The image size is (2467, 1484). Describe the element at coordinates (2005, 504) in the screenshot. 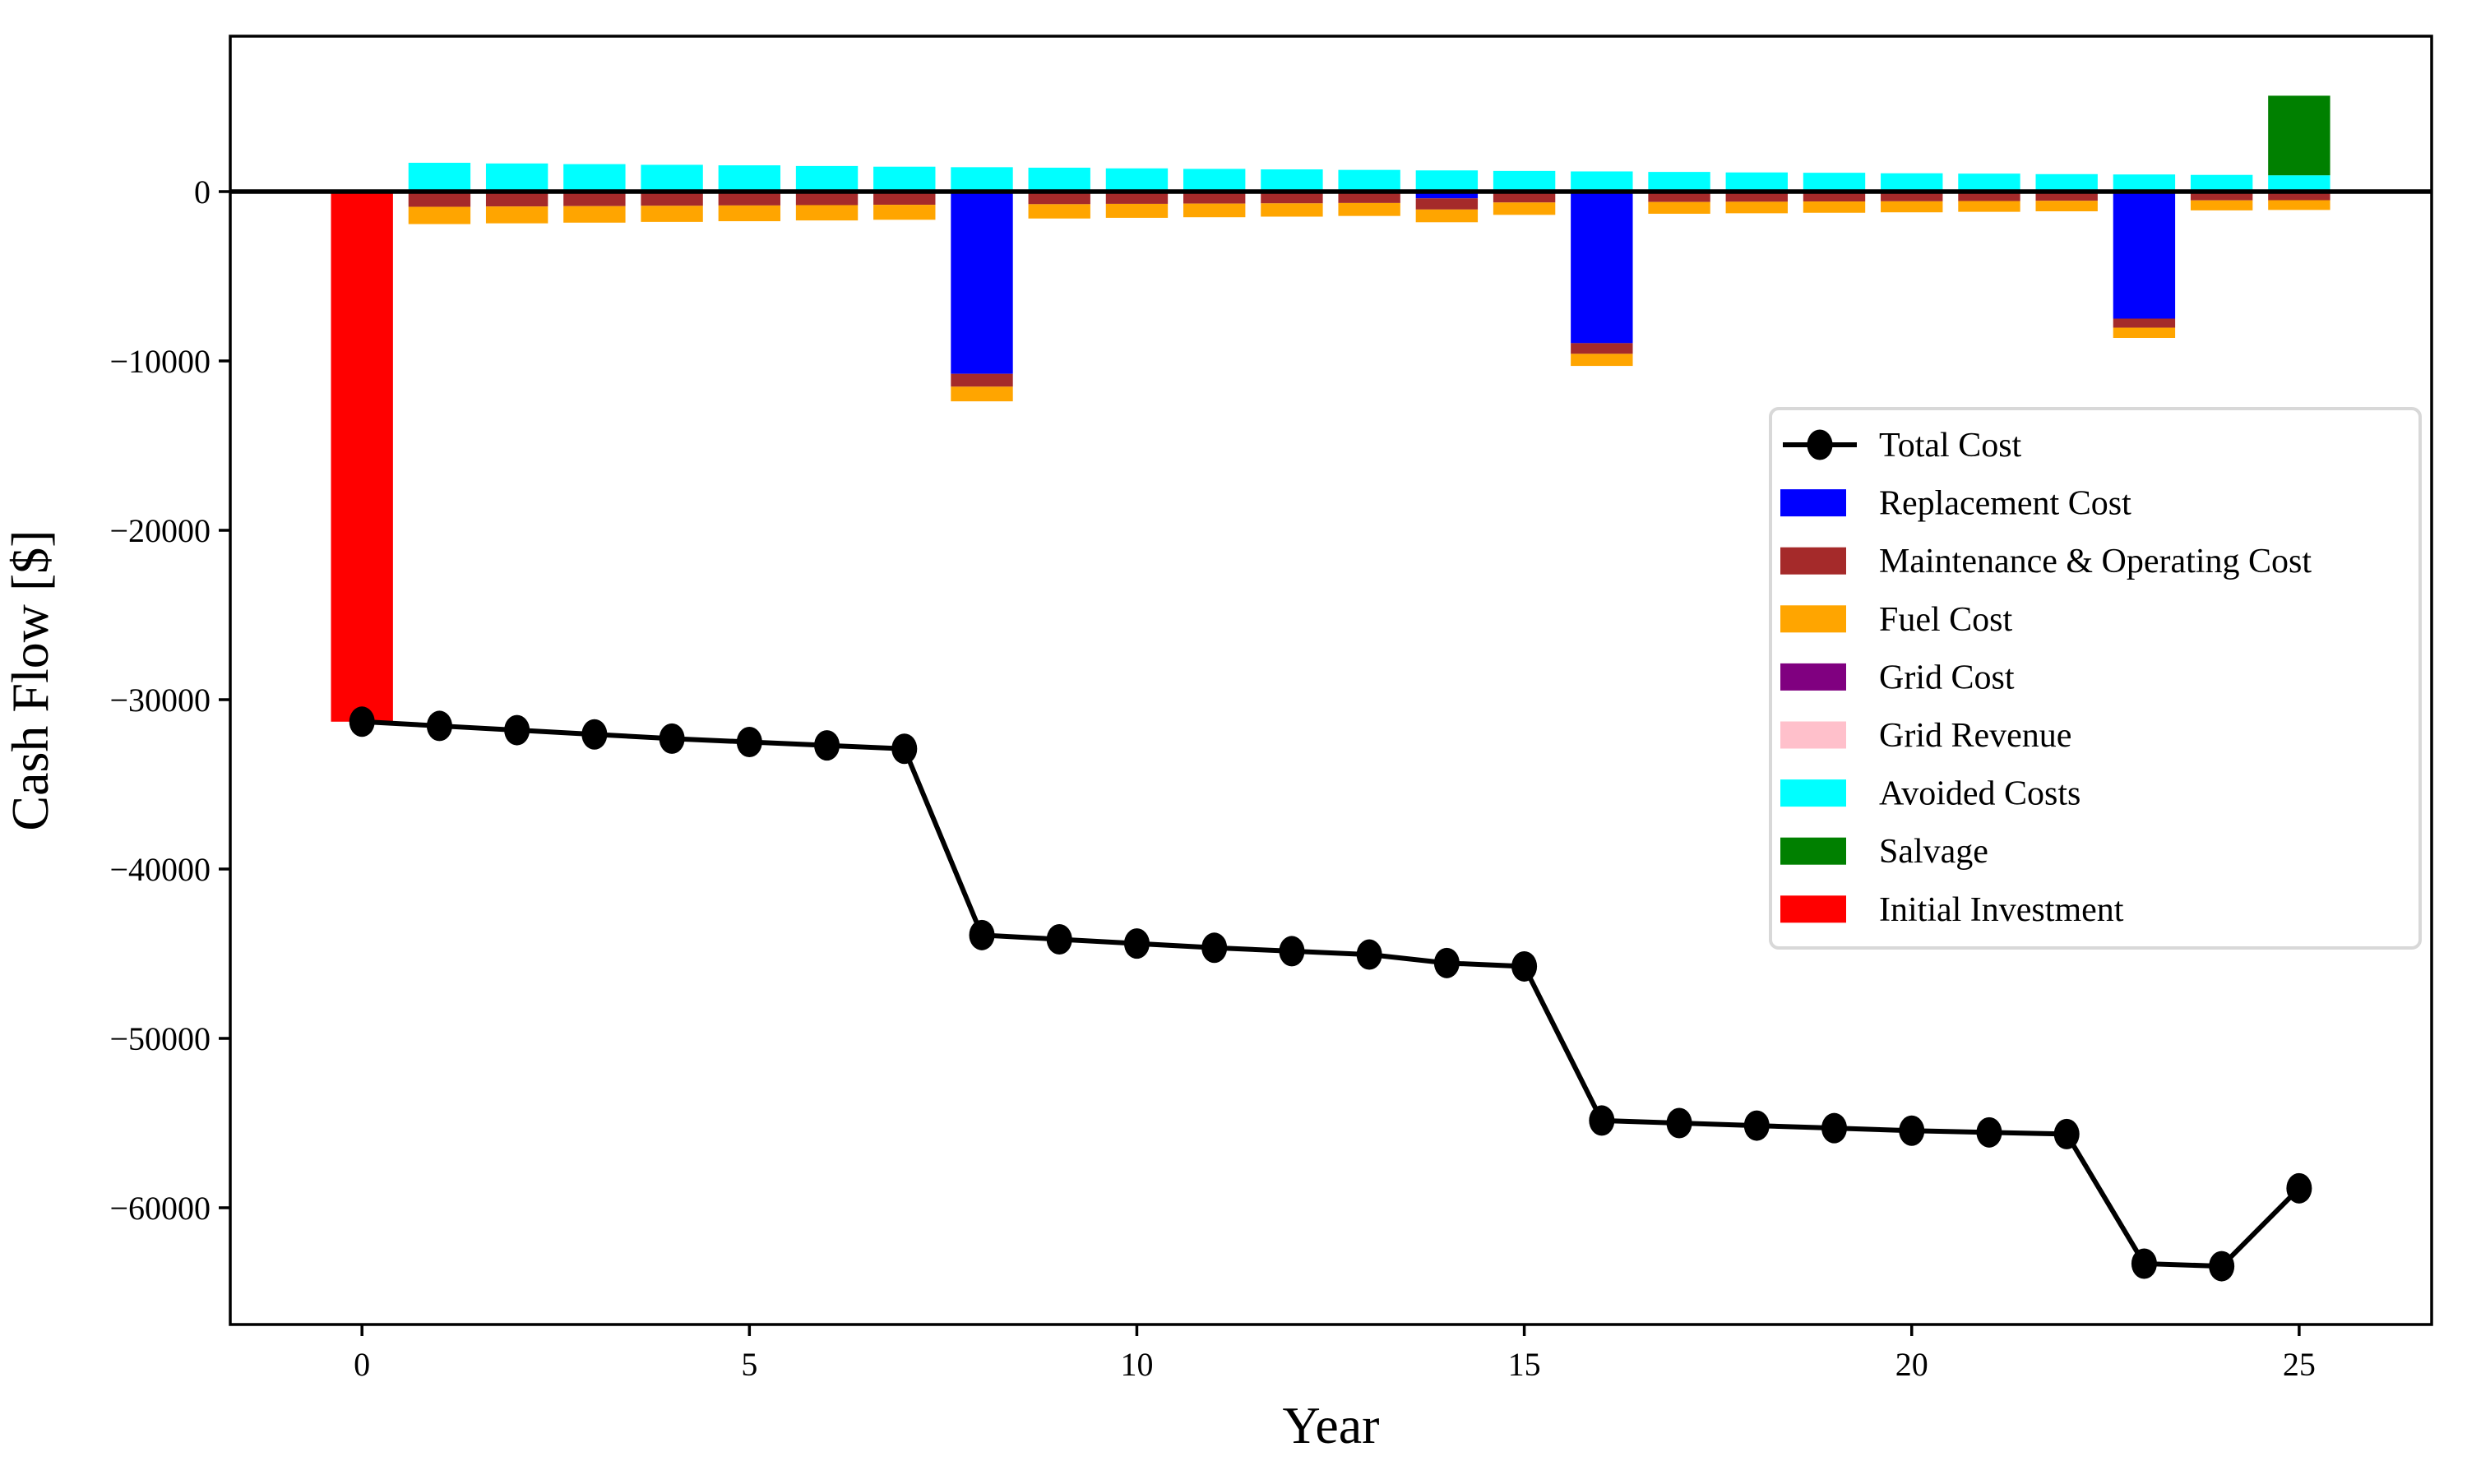

I see `legend-label-replacement-cost: Replacement Cost` at that location.